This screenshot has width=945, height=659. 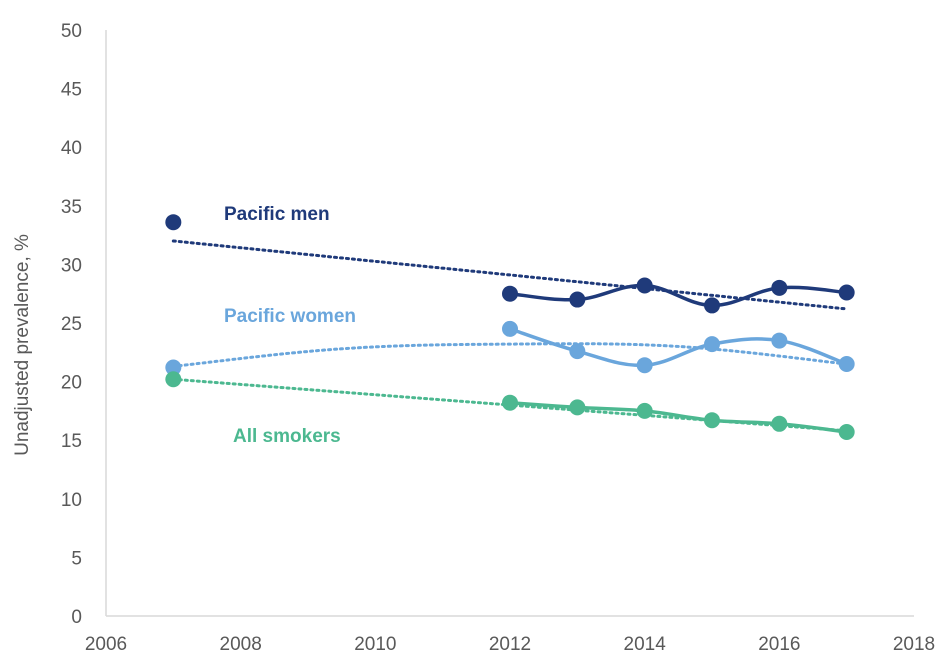 What do you see at coordinates (645, 644) in the screenshot?
I see `x-tick-label: 2014` at bounding box center [645, 644].